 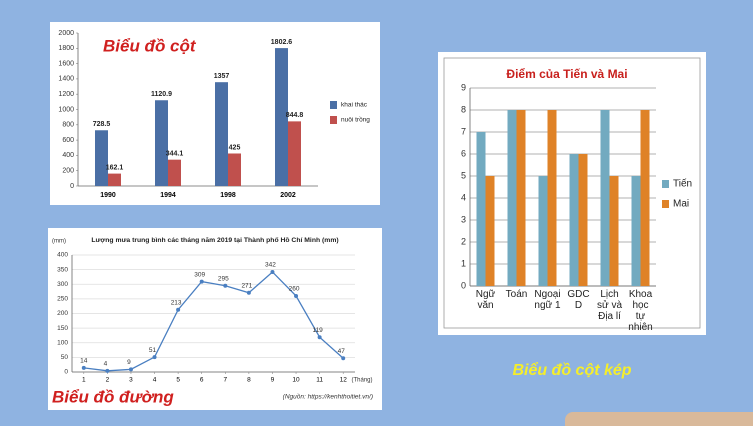 What do you see at coordinates (319, 380) in the screenshot?
I see `x-tick-label: 11` at bounding box center [319, 380].